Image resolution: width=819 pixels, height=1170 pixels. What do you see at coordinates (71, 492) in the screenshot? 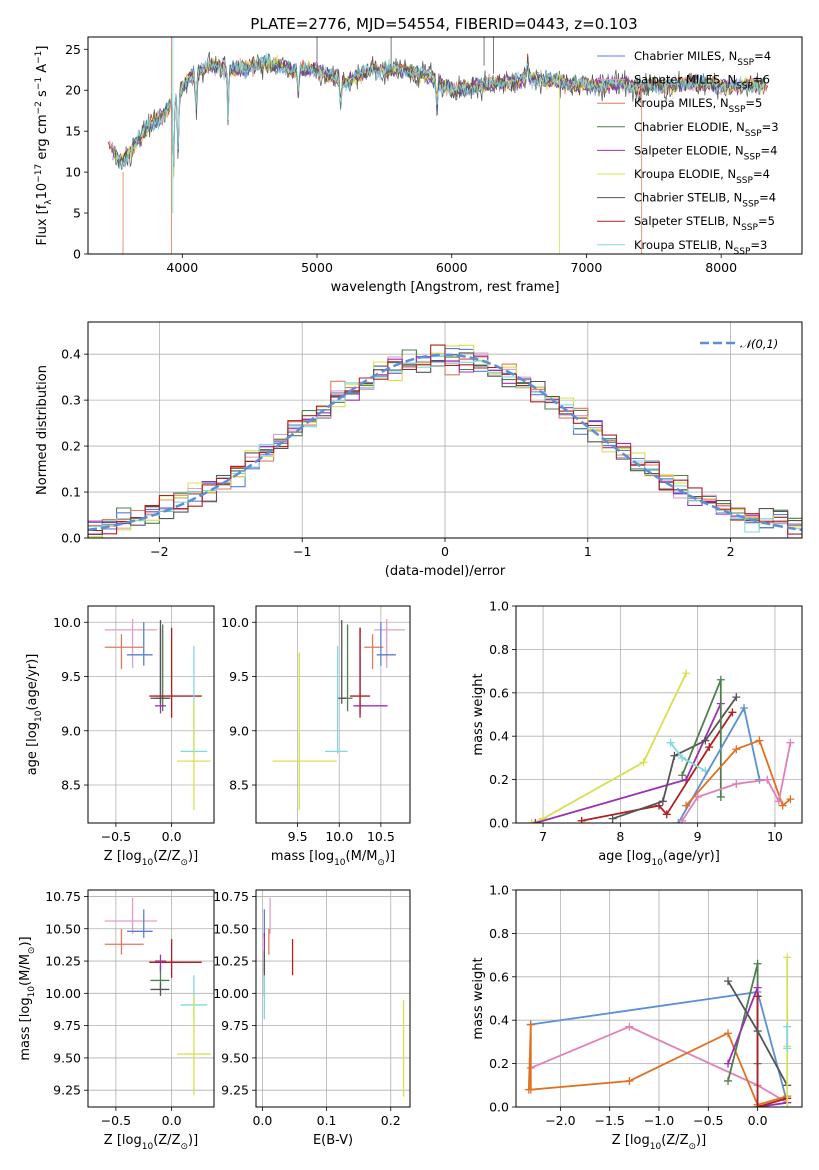
I see `y-tick-label: 0.1` at bounding box center [71, 492].